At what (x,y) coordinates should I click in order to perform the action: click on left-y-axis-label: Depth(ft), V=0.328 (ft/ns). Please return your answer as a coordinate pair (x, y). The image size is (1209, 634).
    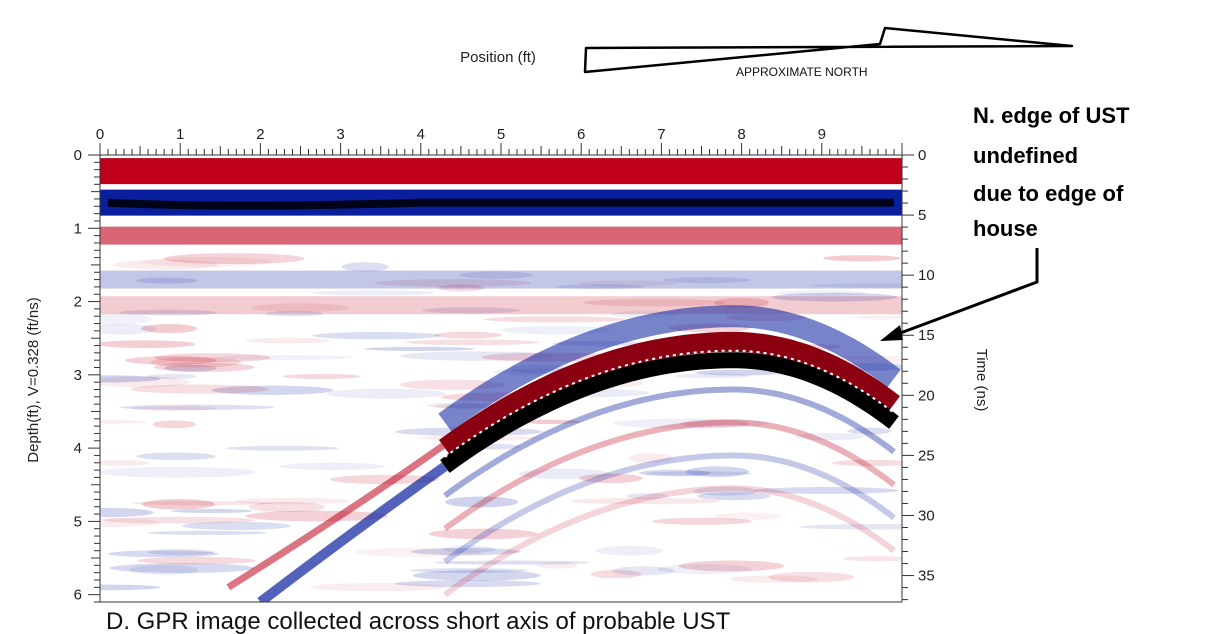
    Looking at the image, I should click on (33, 380).